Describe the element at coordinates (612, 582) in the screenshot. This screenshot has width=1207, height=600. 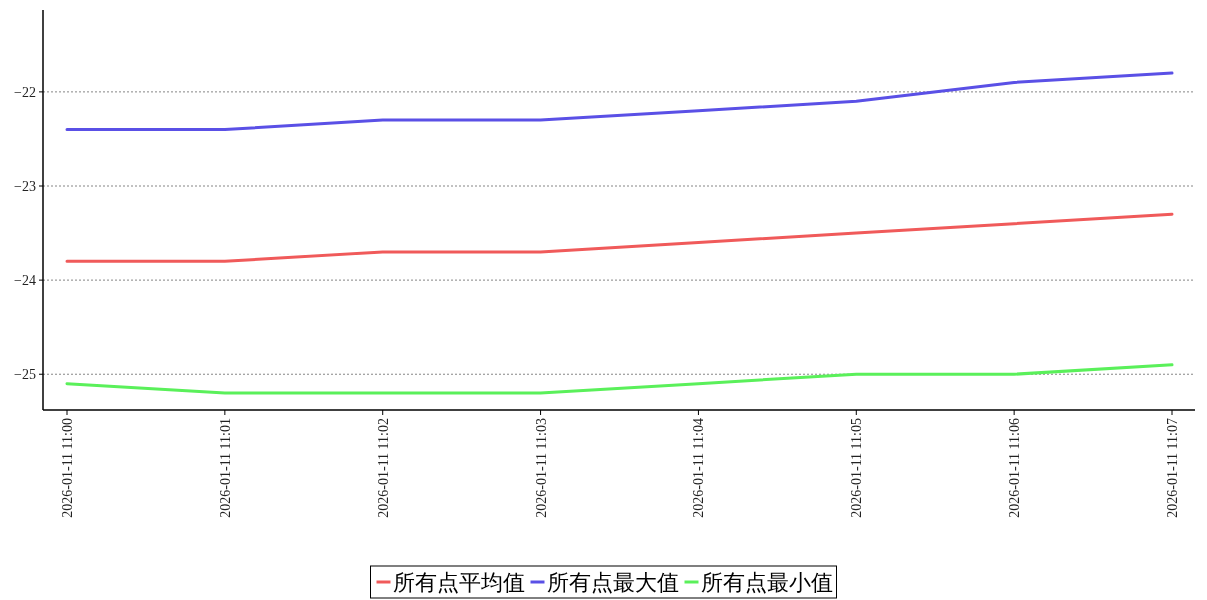
I see `legend-label: 所有点最大值` at that location.